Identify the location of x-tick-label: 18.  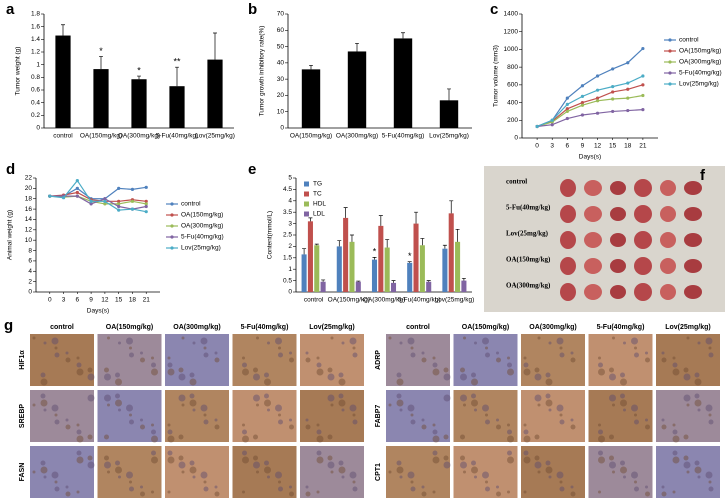
(628, 146).